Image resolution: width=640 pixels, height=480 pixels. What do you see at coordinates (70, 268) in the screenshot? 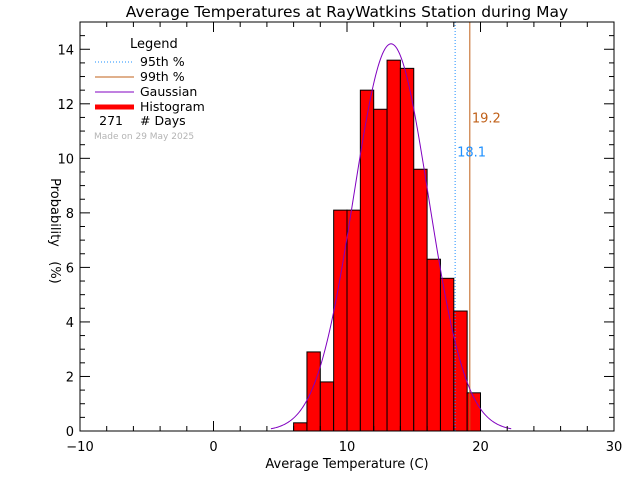
I see `y-tick-label: 6` at bounding box center [70, 268].